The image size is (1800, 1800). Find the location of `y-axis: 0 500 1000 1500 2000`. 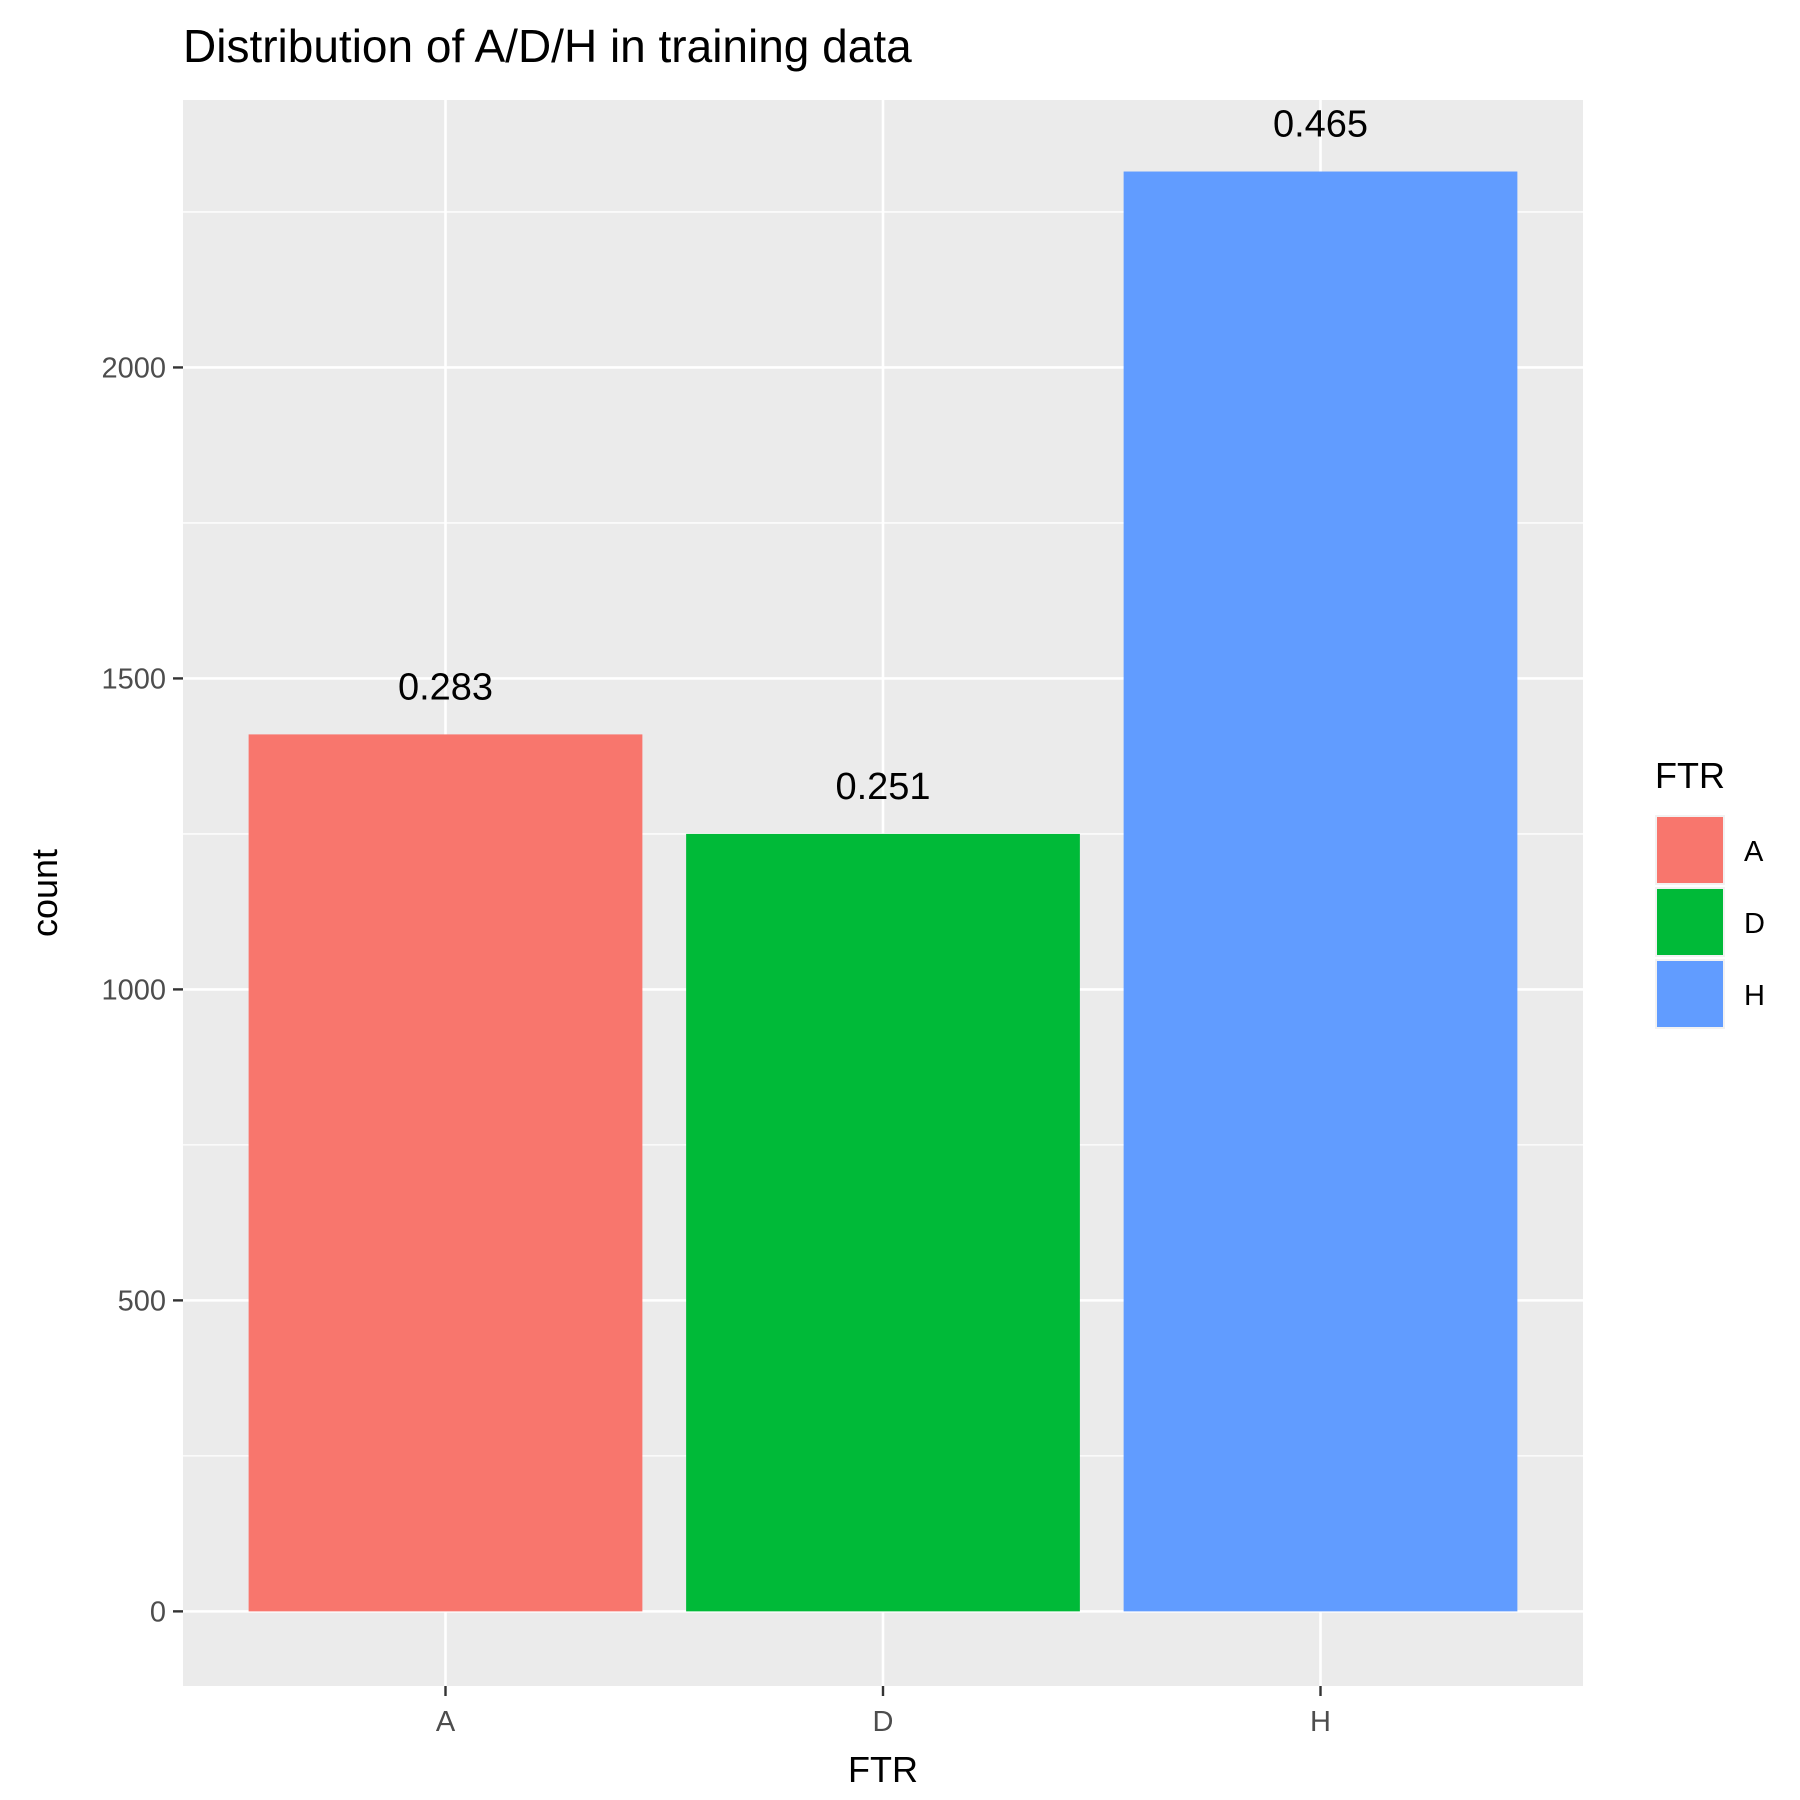

y-axis: 0 500 1000 1500 2000 is located at coordinates (142, 990).